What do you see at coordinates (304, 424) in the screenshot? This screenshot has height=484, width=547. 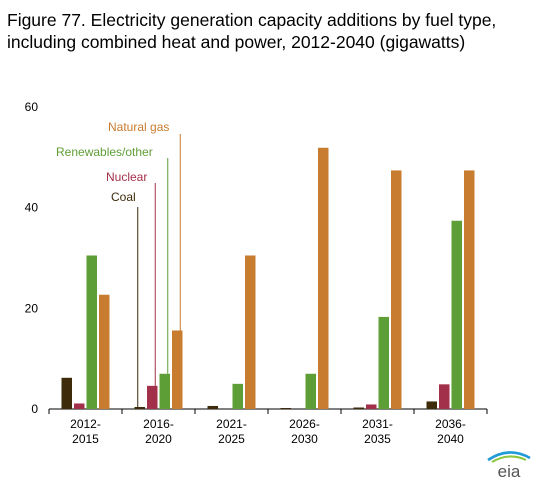 I see `x-tick-label: 2026-` at bounding box center [304, 424].